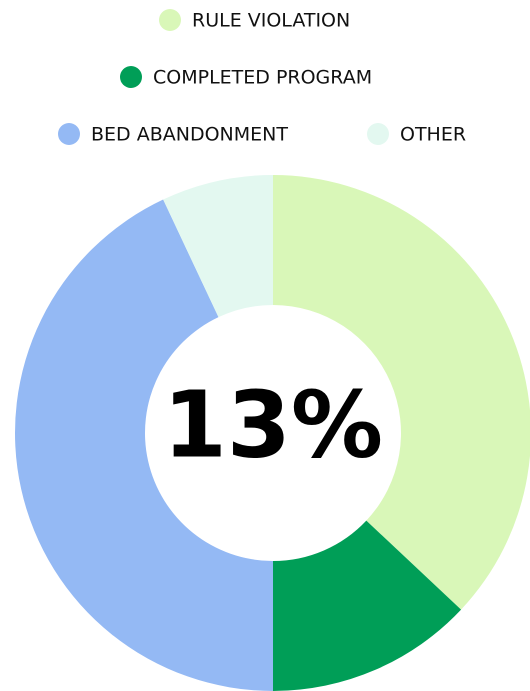 This screenshot has height=691, width=530. What do you see at coordinates (262, 78) in the screenshot?
I see `legend-label: COMPLETED PROGRAM` at bounding box center [262, 78].